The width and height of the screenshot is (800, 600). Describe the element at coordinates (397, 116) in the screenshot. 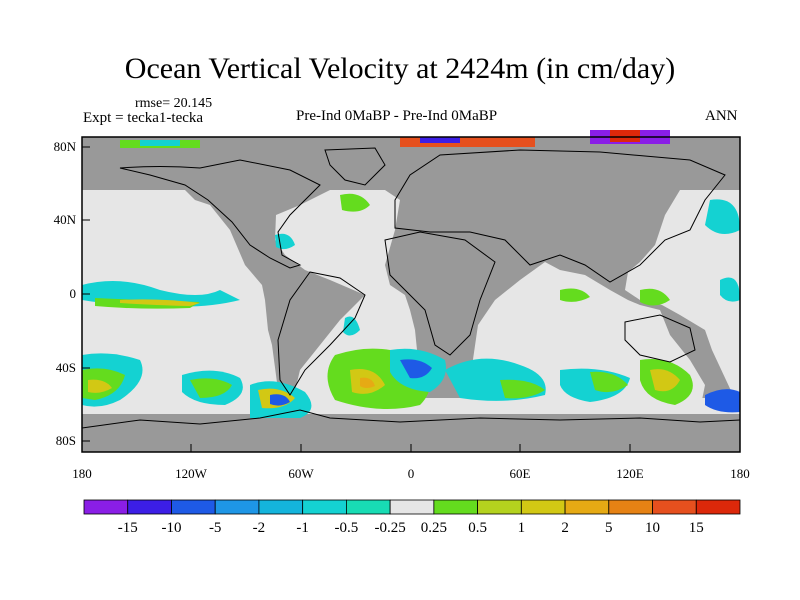

I see `comparison-label: Pre-Ind 0MaBP - Pre-Ind 0MaBP` at that location.